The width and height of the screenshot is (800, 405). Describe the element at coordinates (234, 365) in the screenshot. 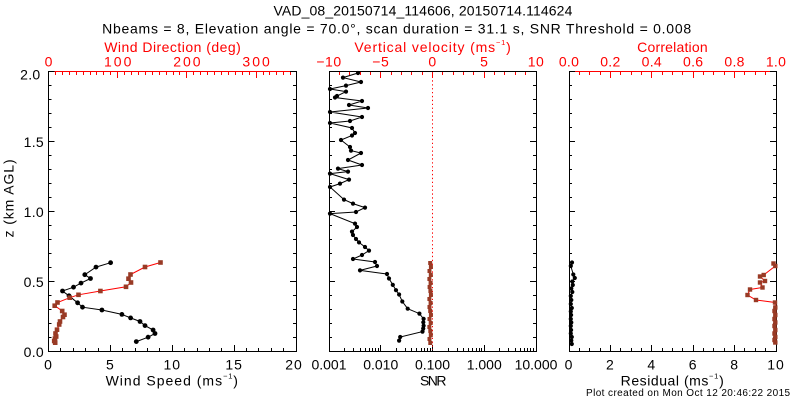

I see `svg-text: 15` at that location.